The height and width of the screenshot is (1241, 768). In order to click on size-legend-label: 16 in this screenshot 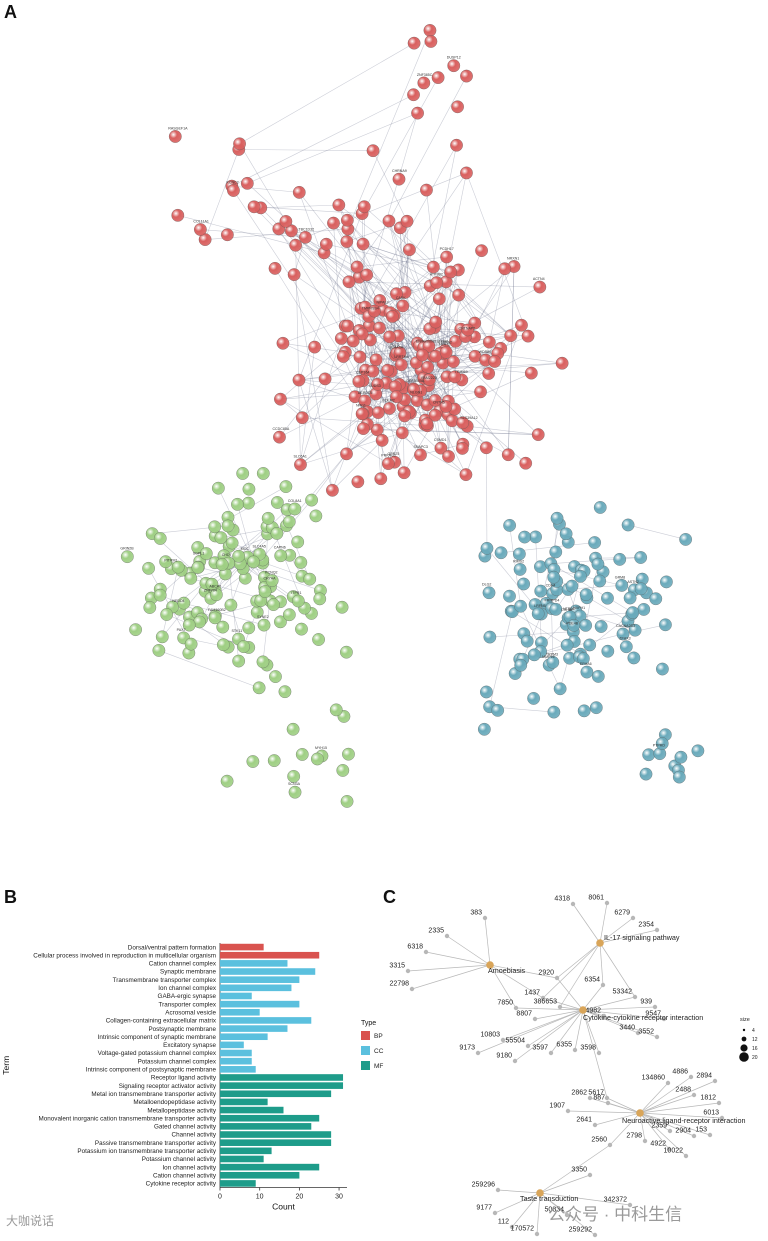, I will do `click(755, 1049)`.